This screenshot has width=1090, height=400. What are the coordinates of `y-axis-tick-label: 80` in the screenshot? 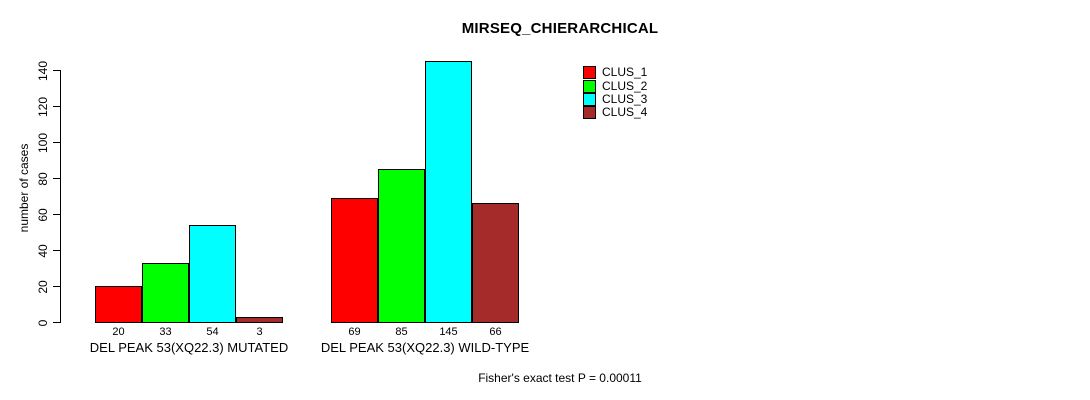 It's located at (43, 178).